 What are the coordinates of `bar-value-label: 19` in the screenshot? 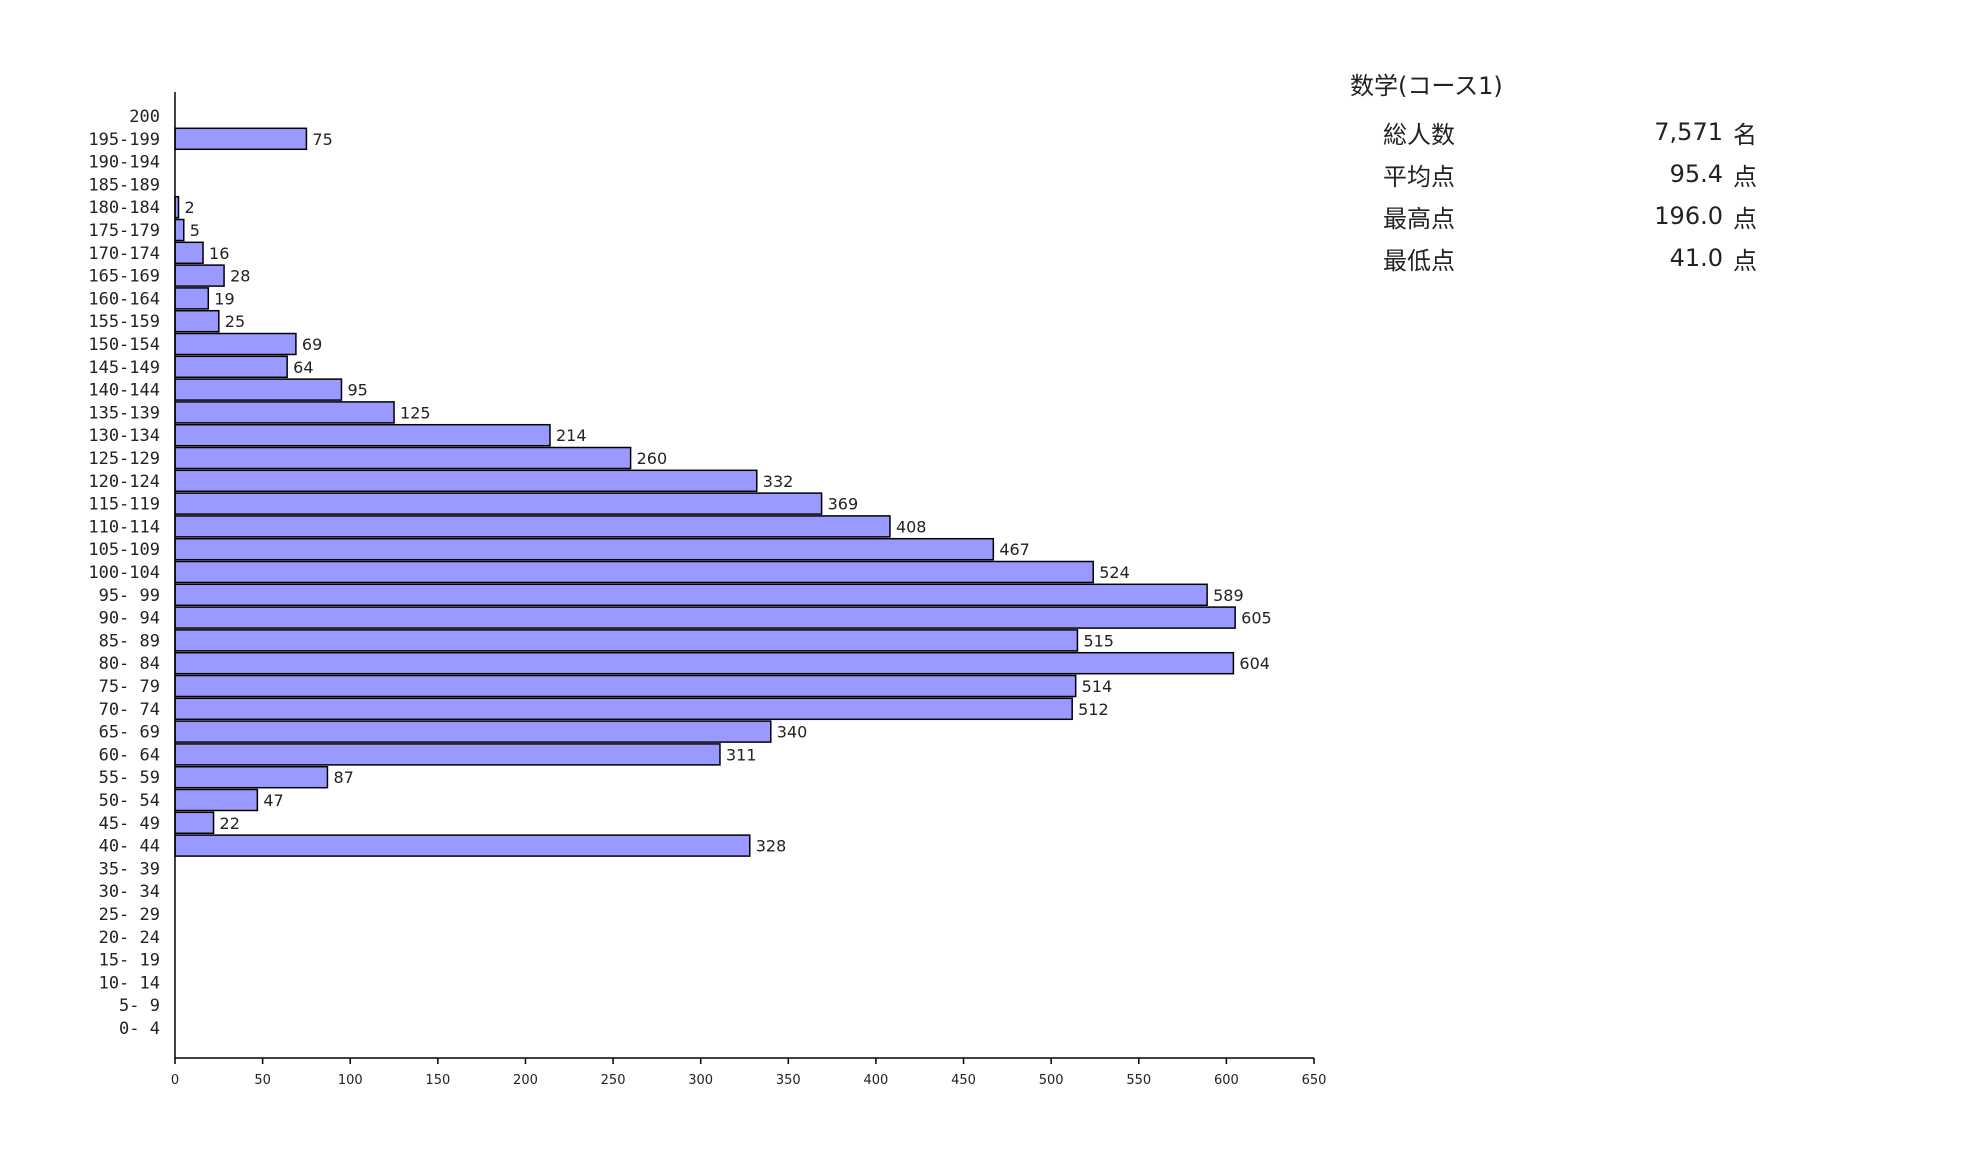 It's located at (224, 298).